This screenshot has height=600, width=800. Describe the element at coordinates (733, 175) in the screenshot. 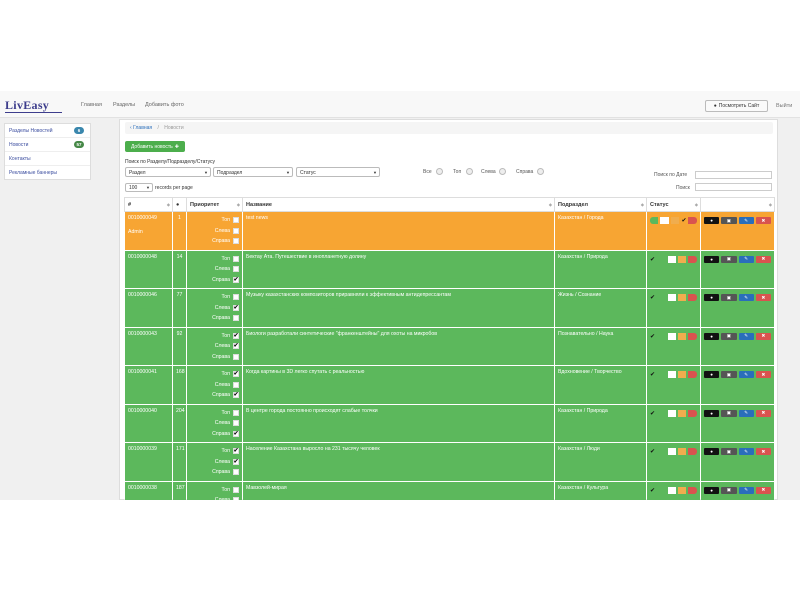

I see `date-search-input` at that location.